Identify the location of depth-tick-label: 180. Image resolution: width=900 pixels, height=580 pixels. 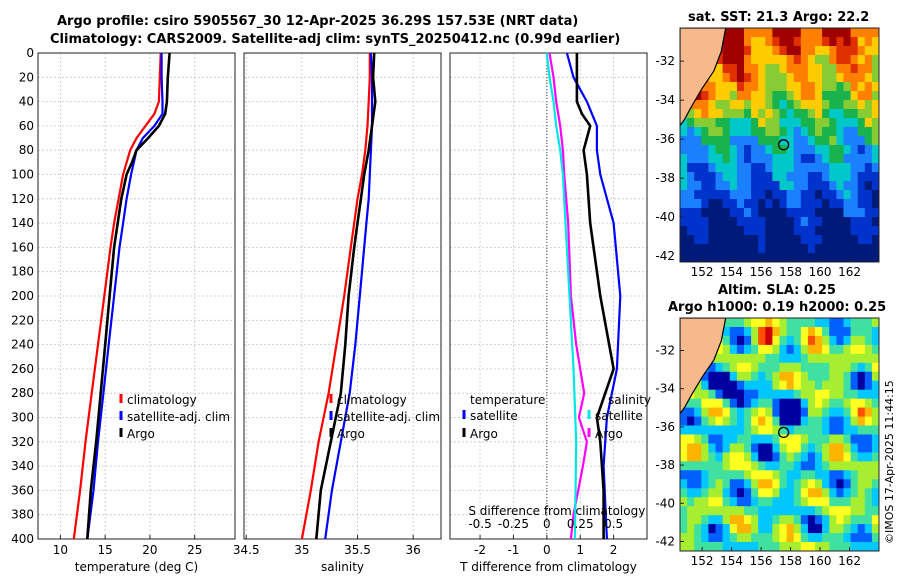
(22, 272).